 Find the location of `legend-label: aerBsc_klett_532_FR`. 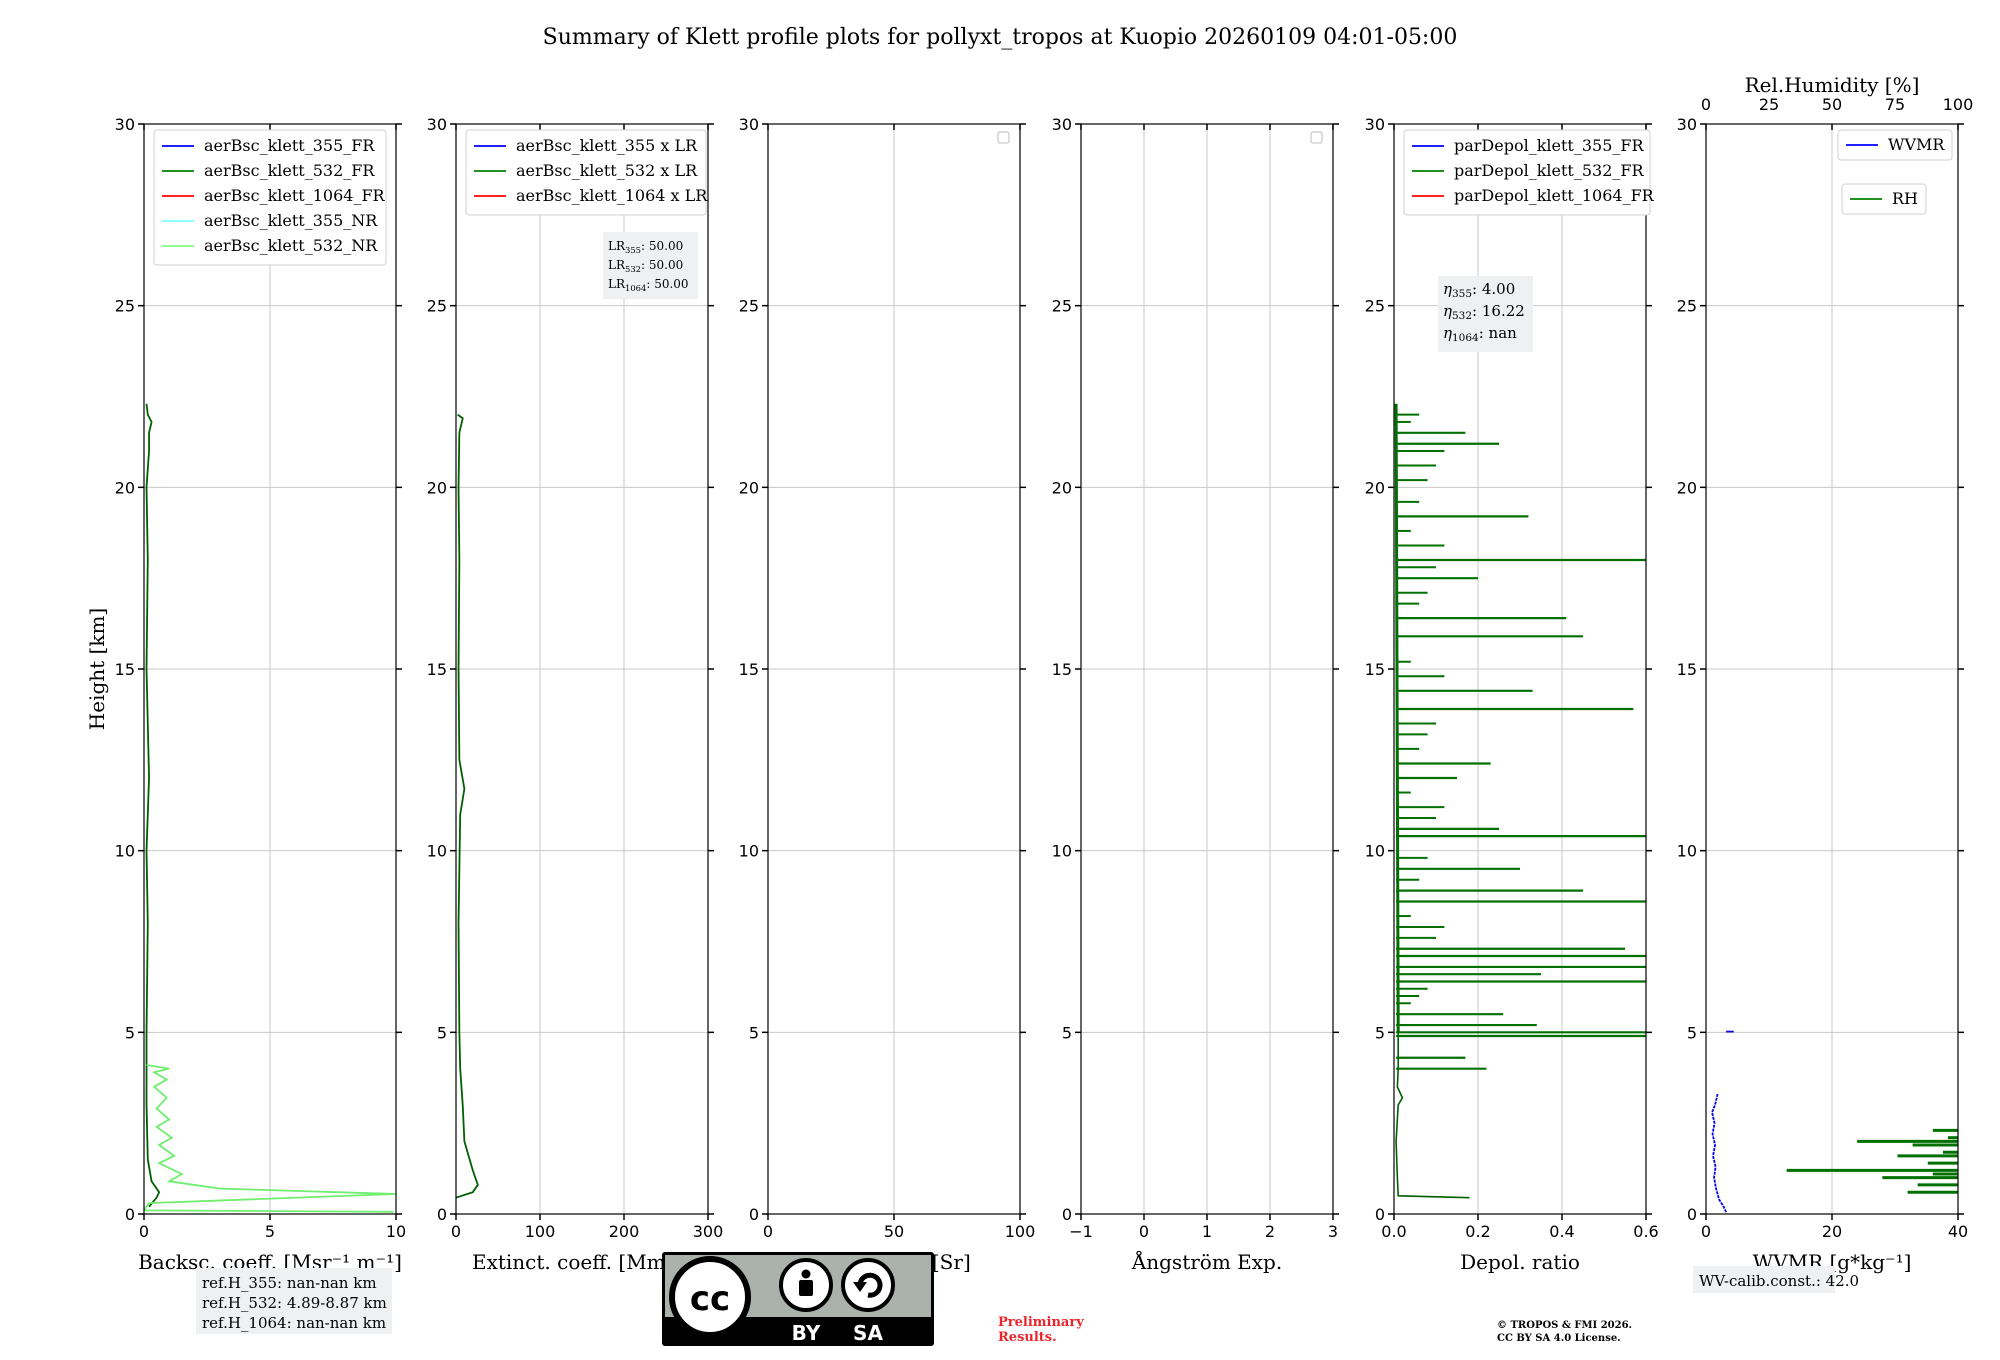

legend-label: aerBsc_klett_532_FR is located at coordinates (289, 170).